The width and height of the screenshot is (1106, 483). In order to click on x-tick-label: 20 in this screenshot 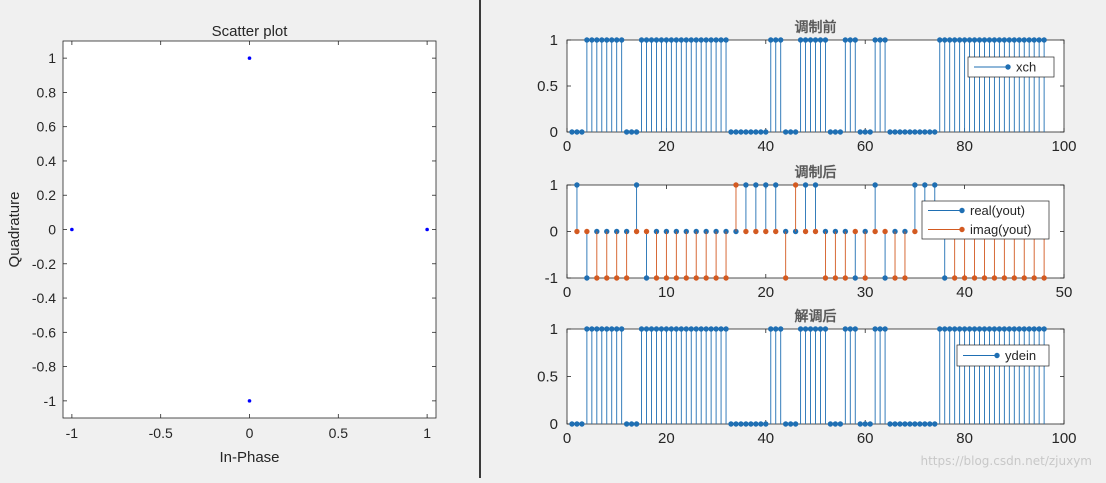, I will do `click(666, 438)`.